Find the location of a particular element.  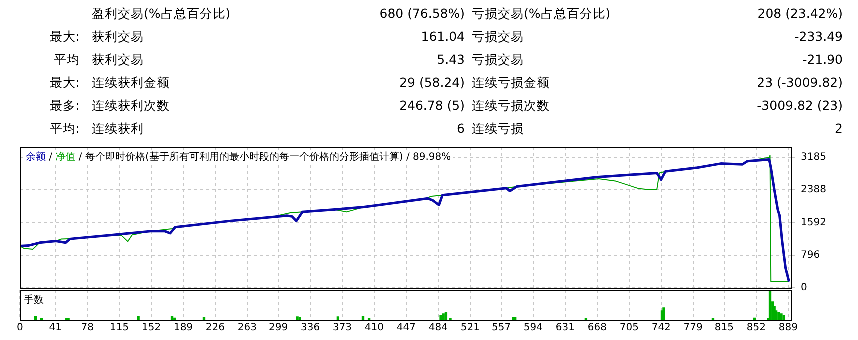

text: -233.49 is located at coordinates (818, 36).